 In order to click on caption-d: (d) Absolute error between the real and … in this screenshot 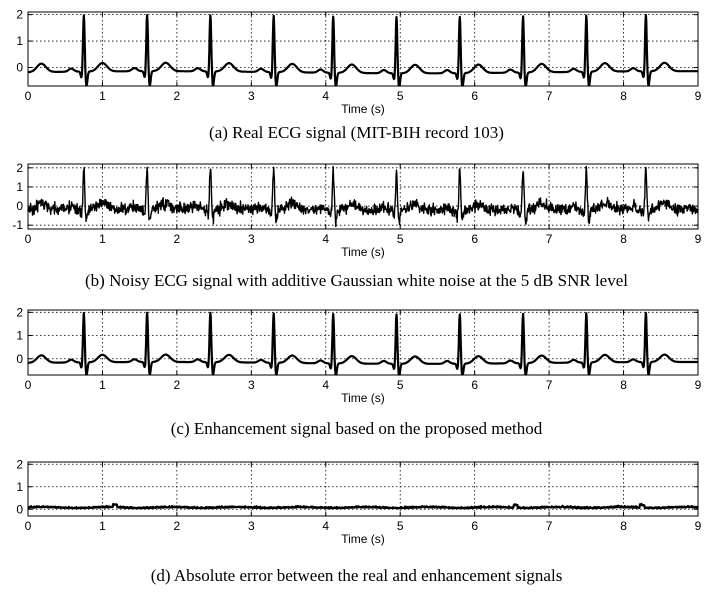, I will do `click(356, 575)`.